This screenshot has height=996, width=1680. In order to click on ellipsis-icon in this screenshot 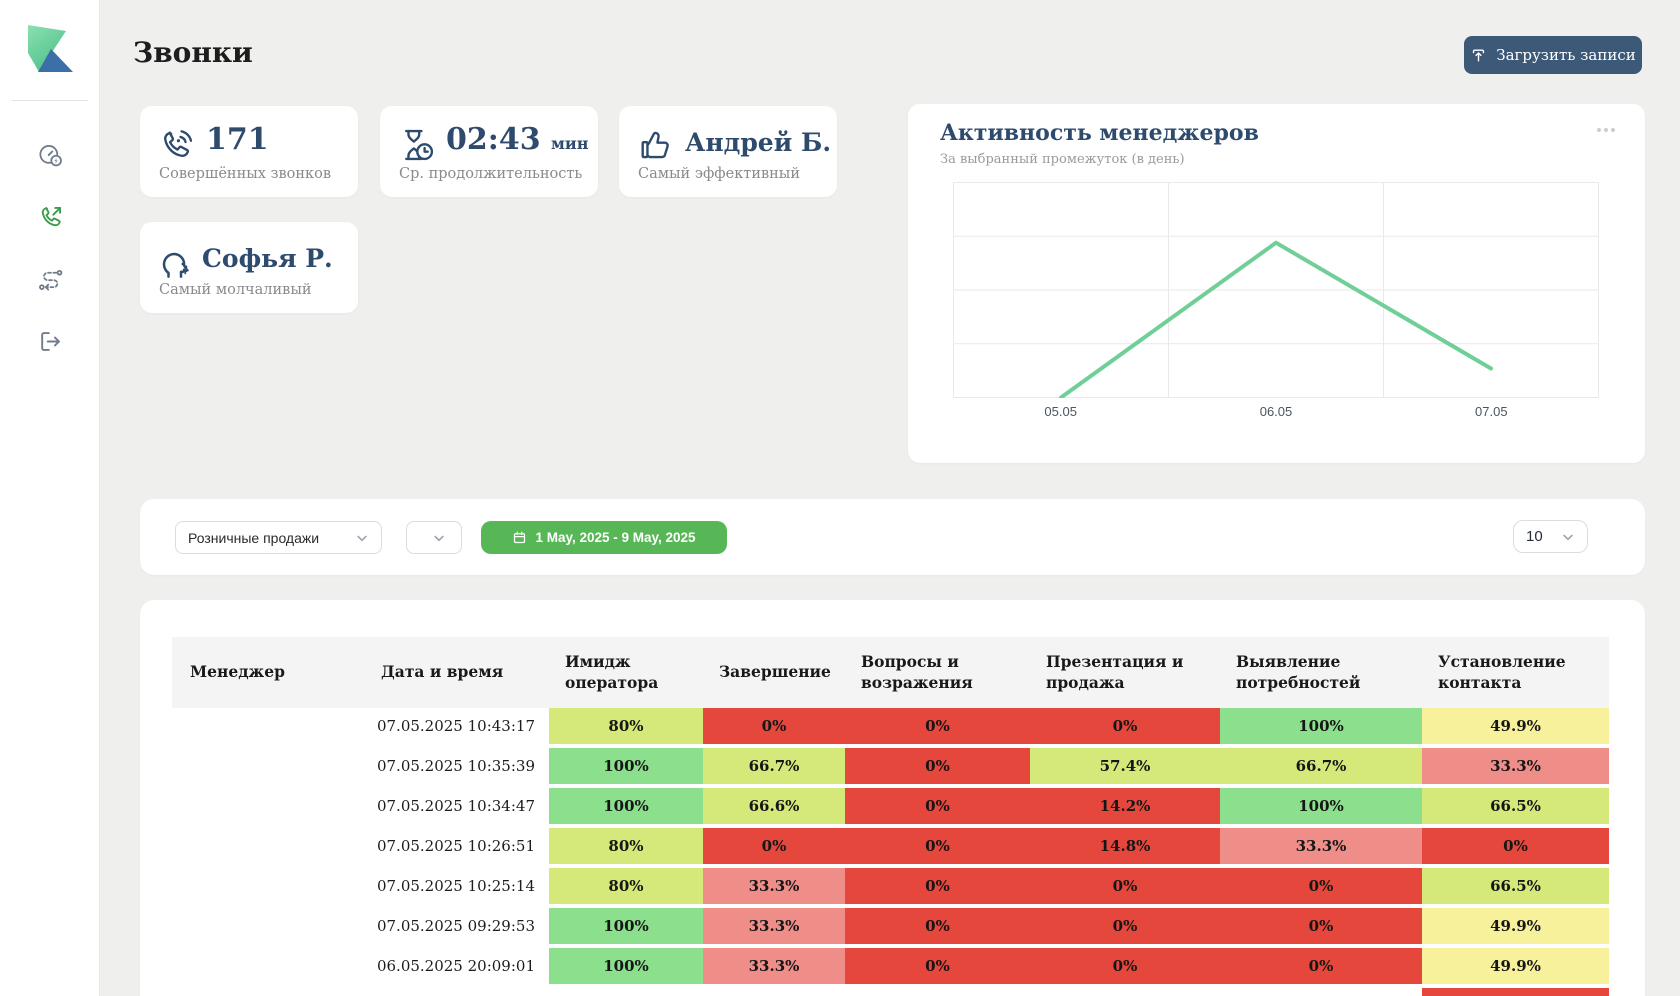, I will do `click(1606, 130)`.